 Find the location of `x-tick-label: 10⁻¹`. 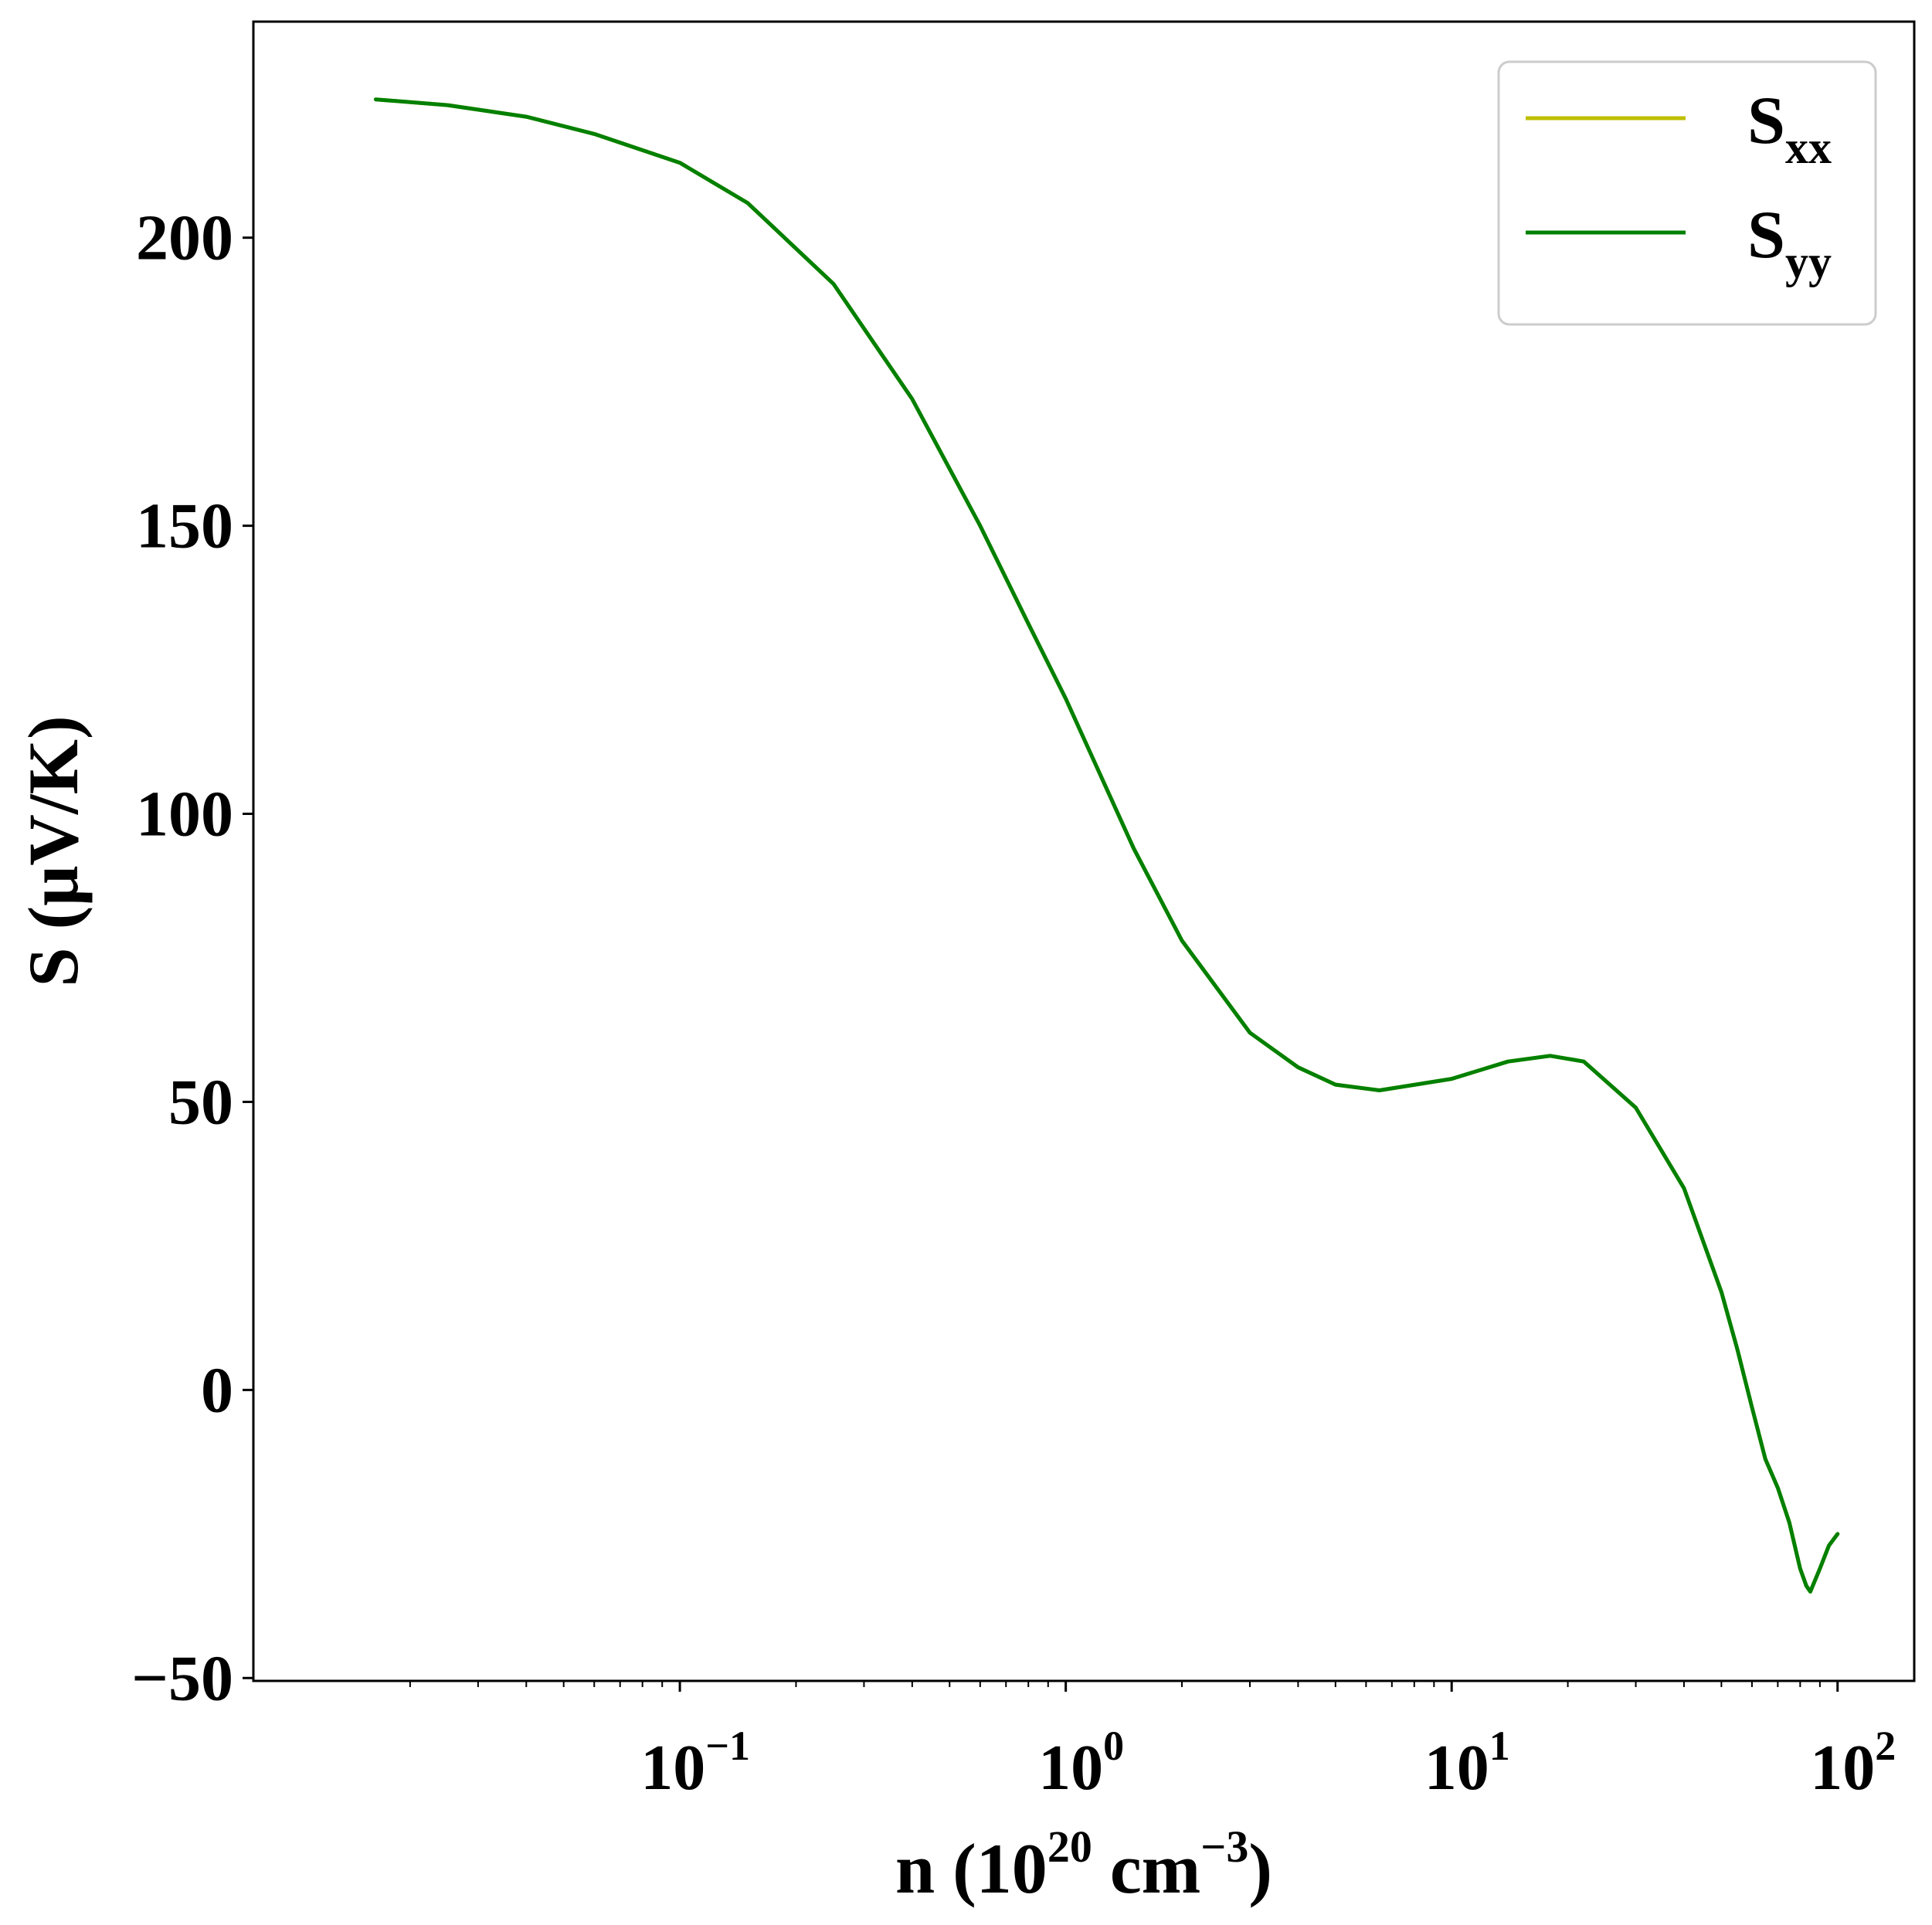

x-tick-label: 10⁻¹ is located at coordinates (695, 1763).